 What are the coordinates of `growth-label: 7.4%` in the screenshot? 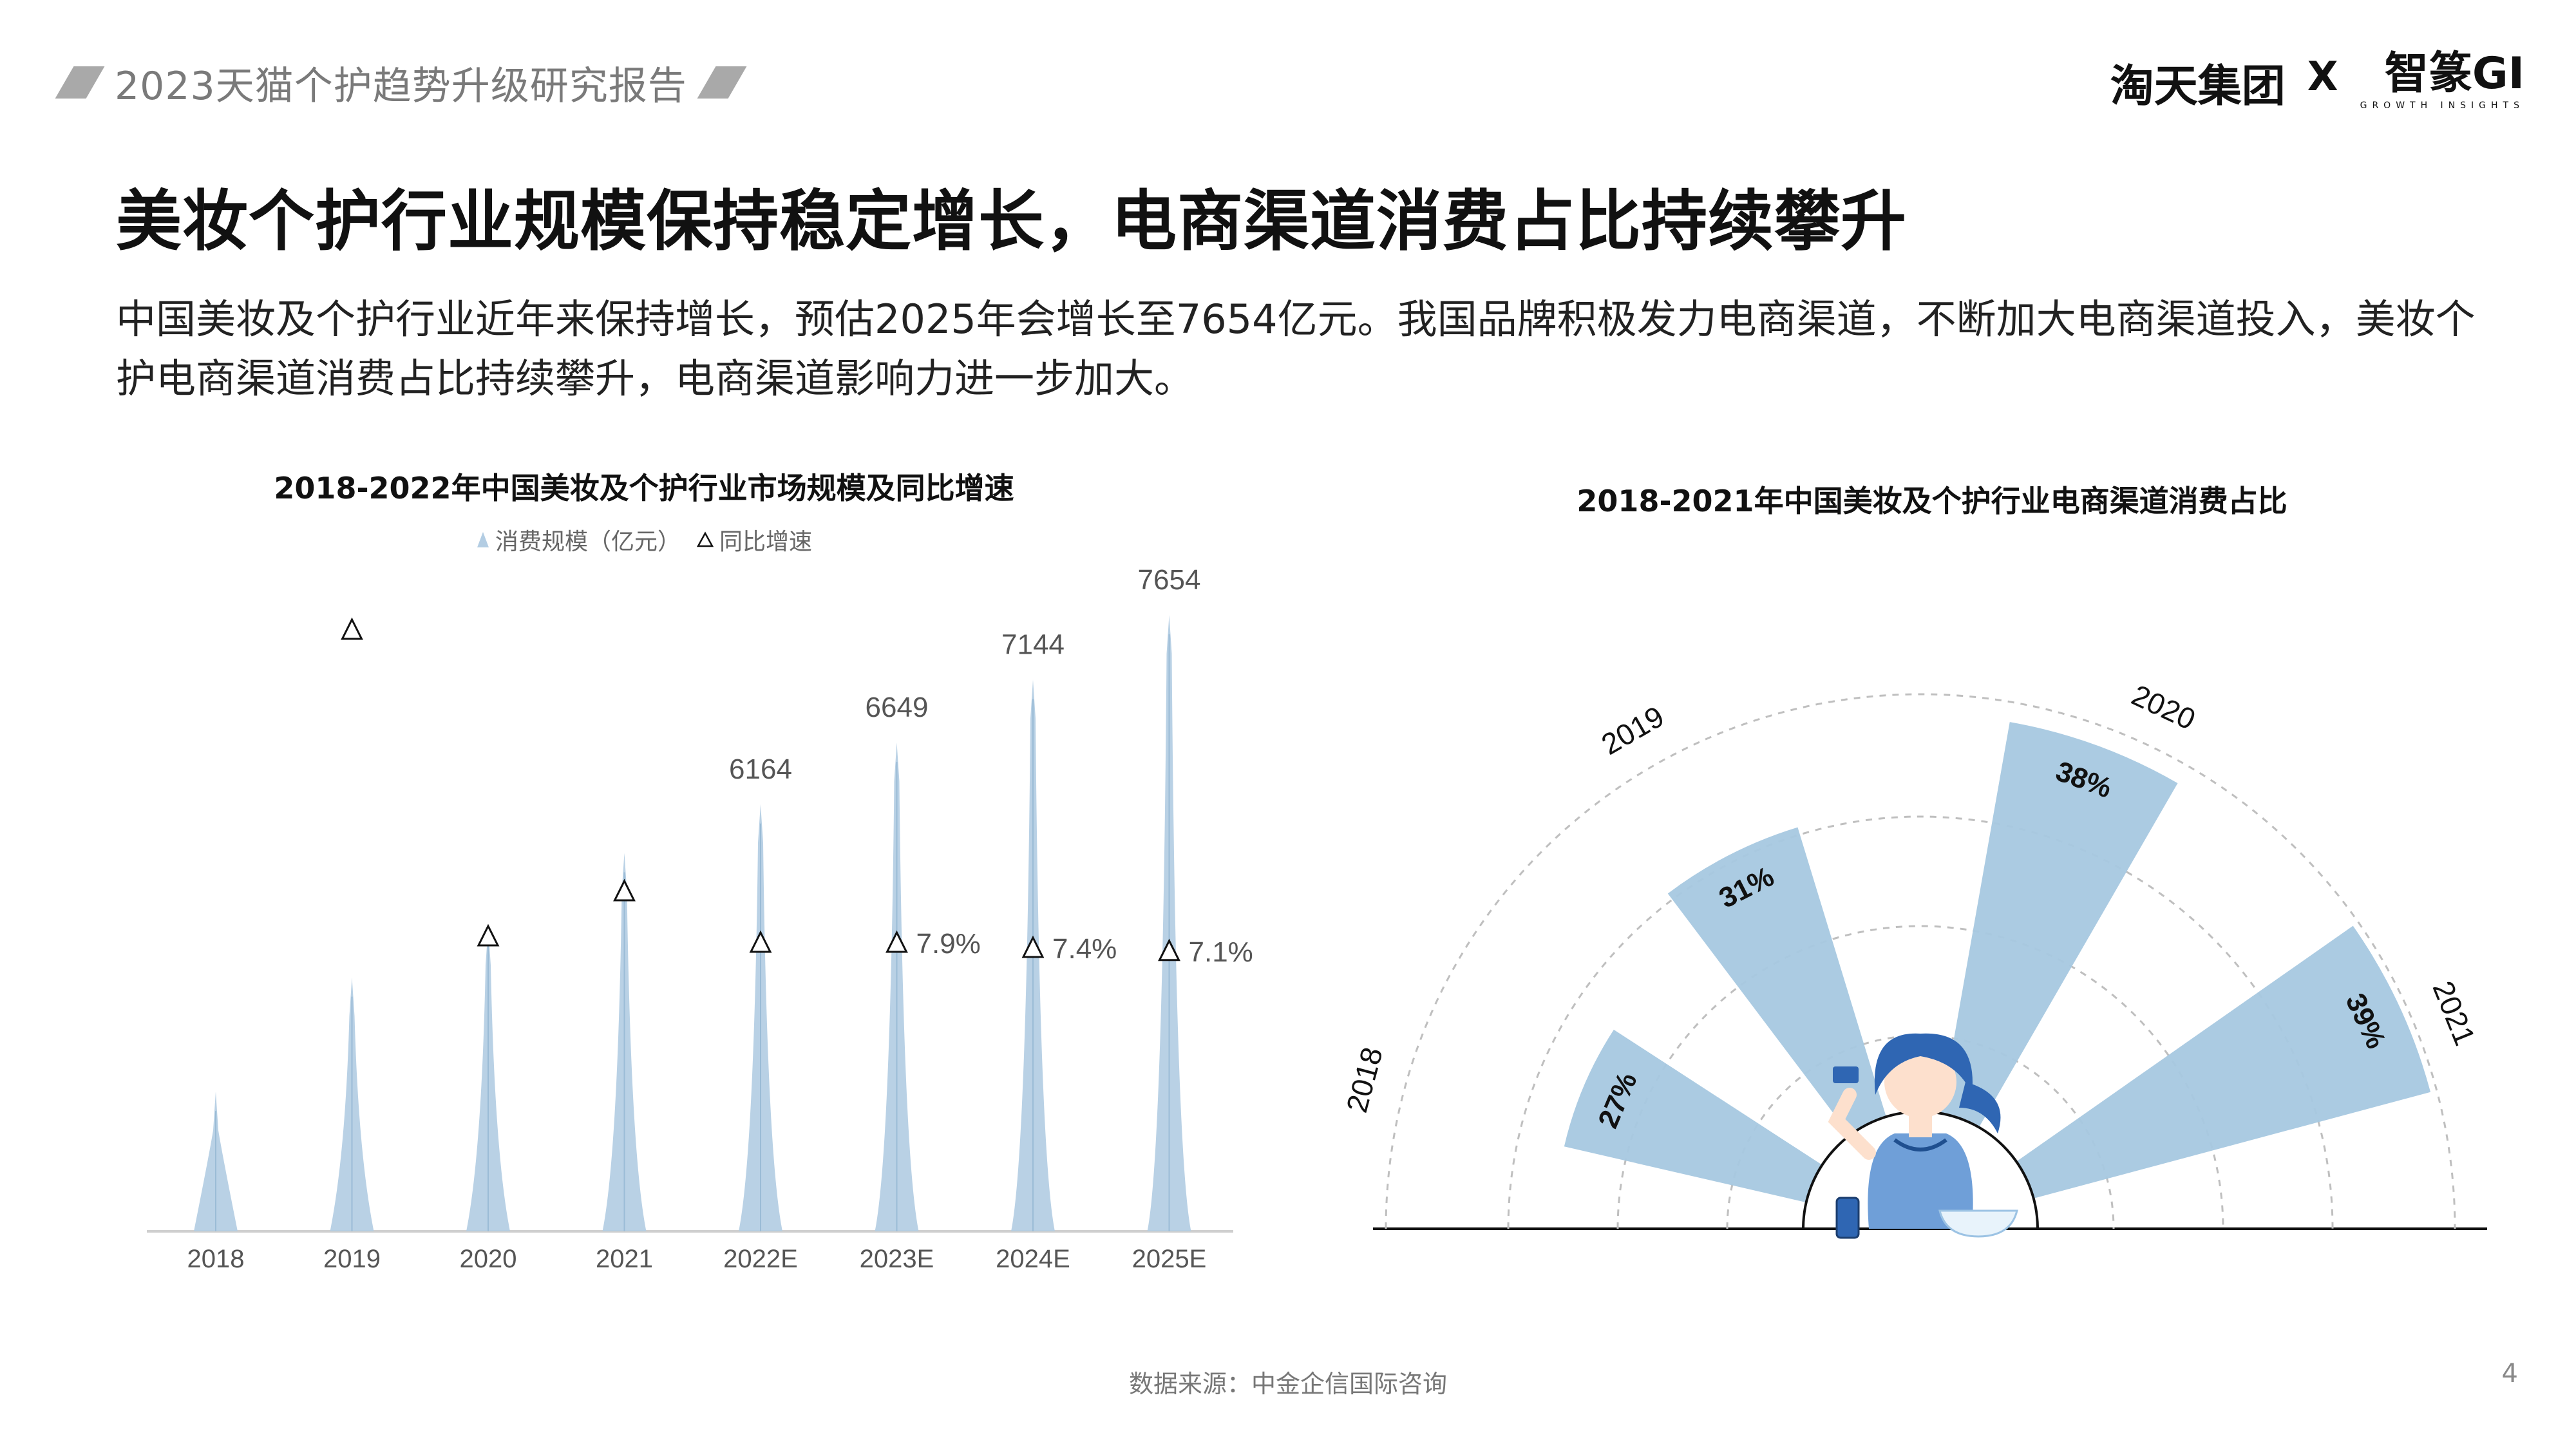 It's located at (1084, 949).